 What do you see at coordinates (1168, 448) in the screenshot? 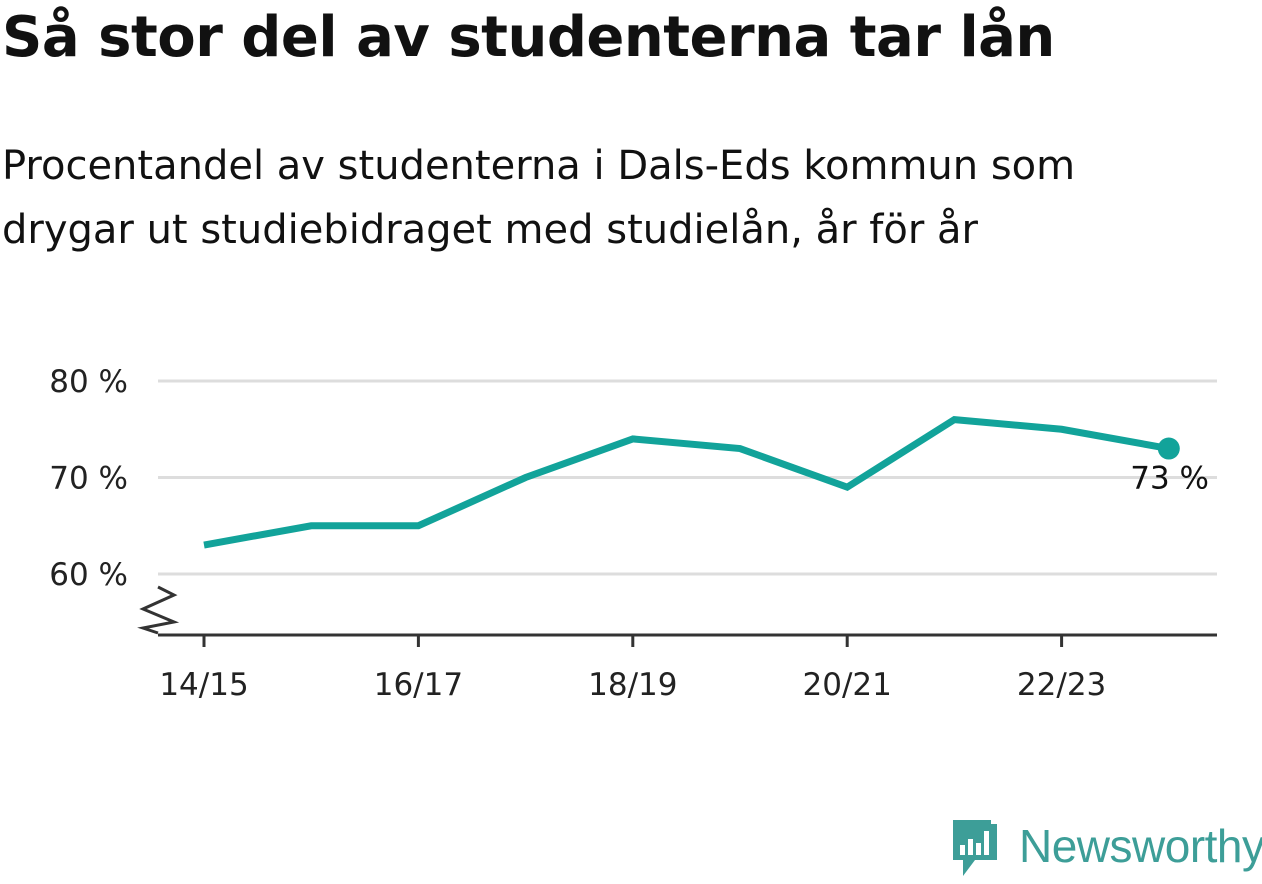
I see `data-point-23/24` at bounding box center [1168, 448].